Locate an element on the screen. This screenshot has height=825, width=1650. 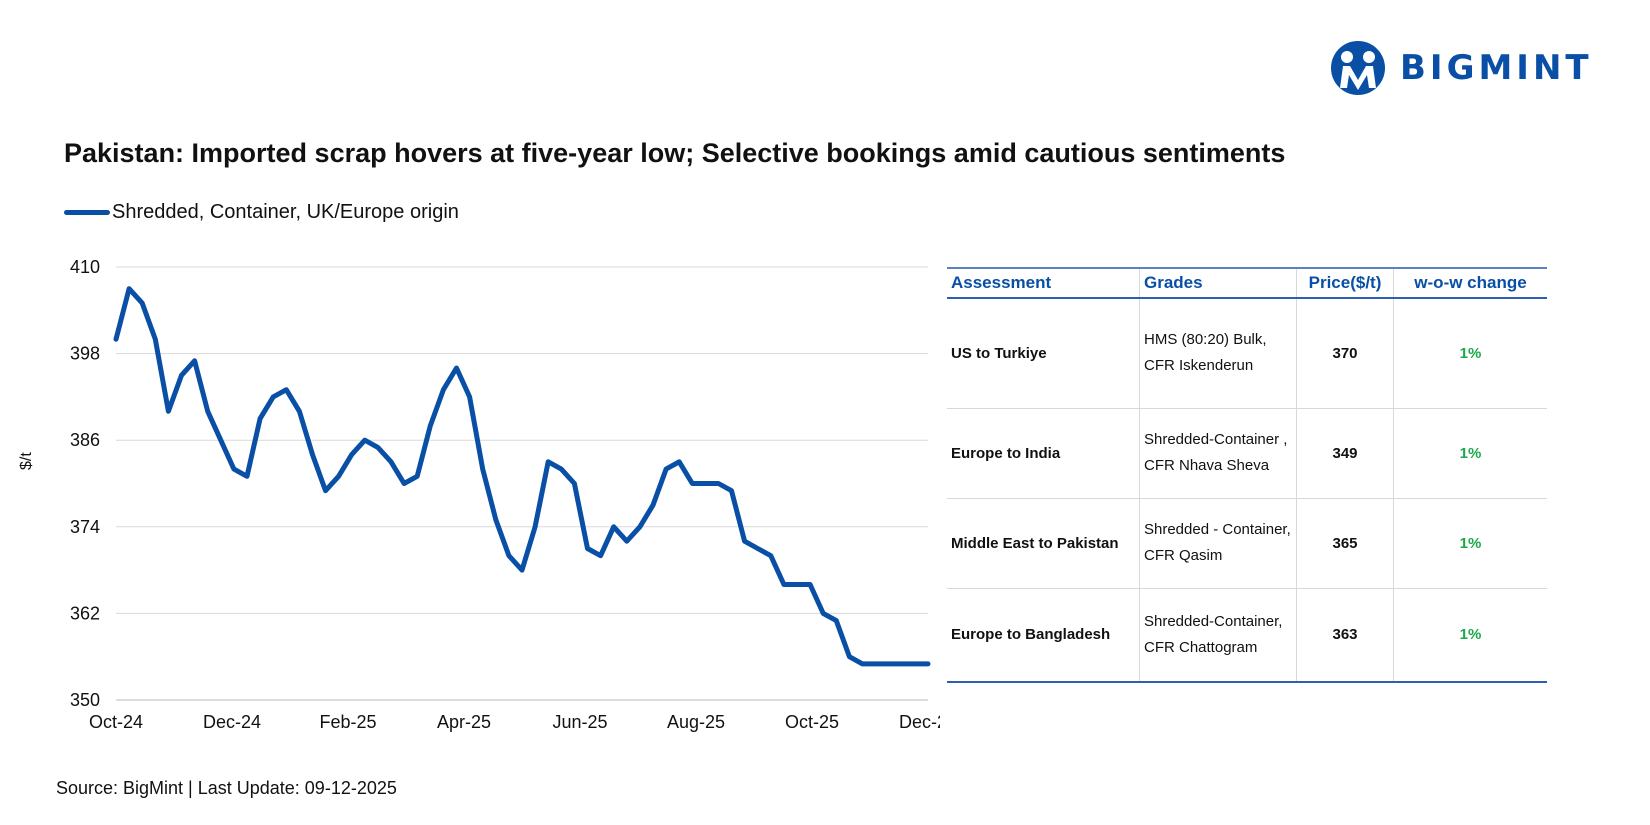
x-tick-label: Oct-24 is located at coordinates (116, 722).